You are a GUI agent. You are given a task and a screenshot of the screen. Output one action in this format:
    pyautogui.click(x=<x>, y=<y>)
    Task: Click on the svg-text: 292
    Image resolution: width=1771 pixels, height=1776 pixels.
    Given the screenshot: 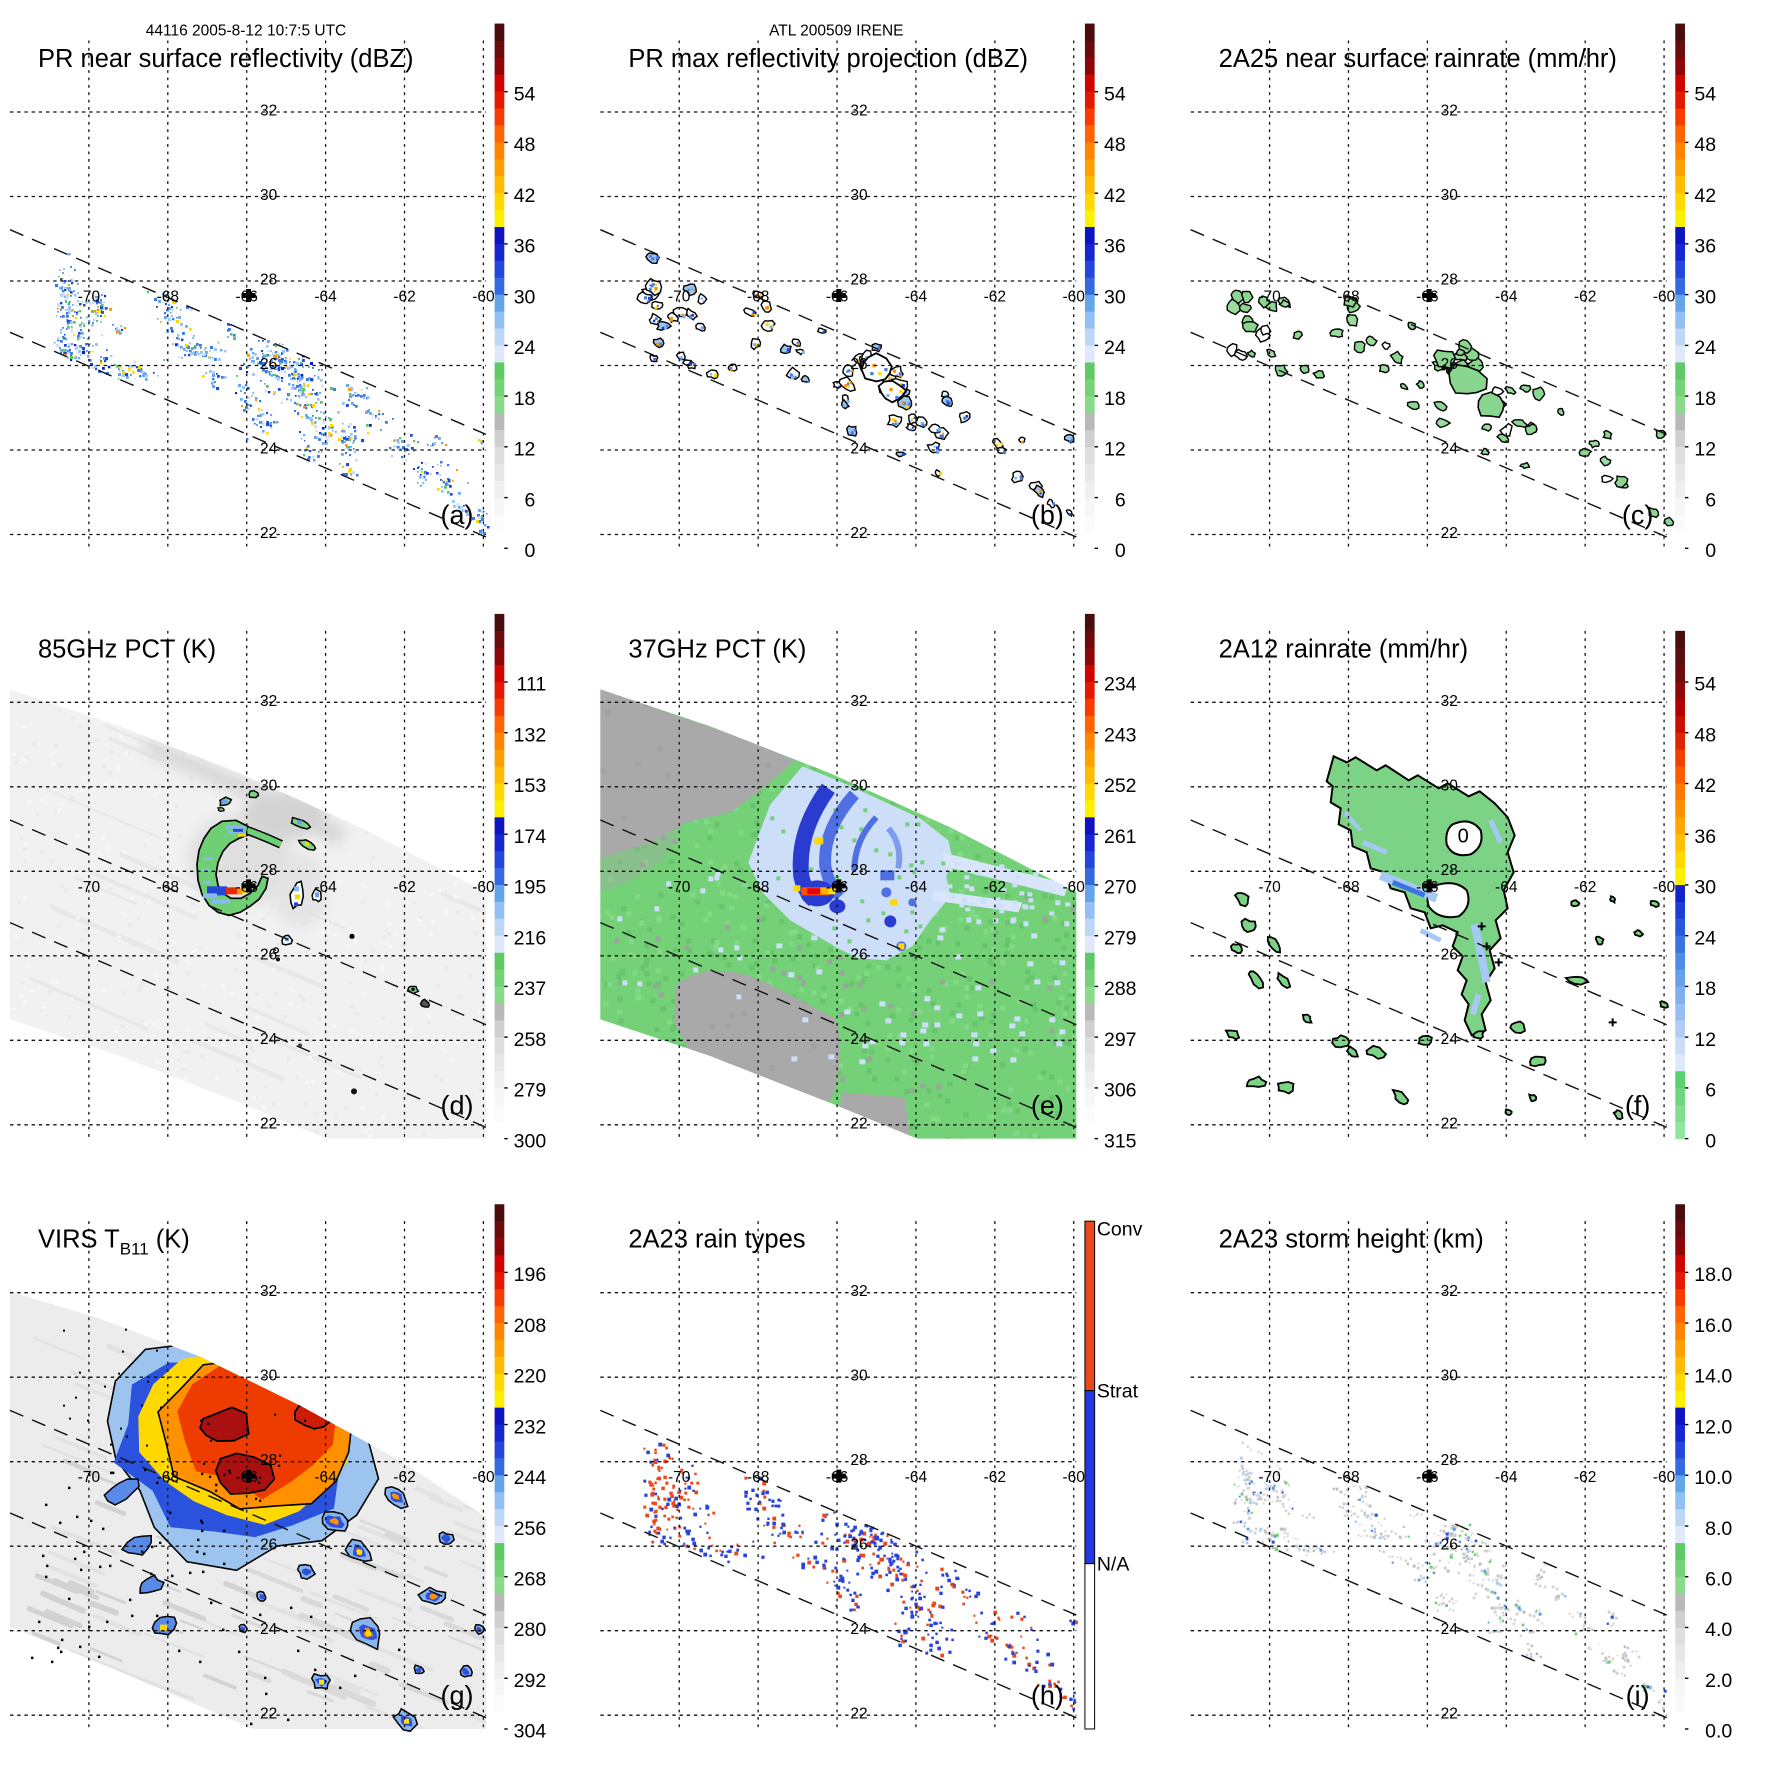 What is the action you would take?
    pyautogui.click(x=530, y=1681)
    